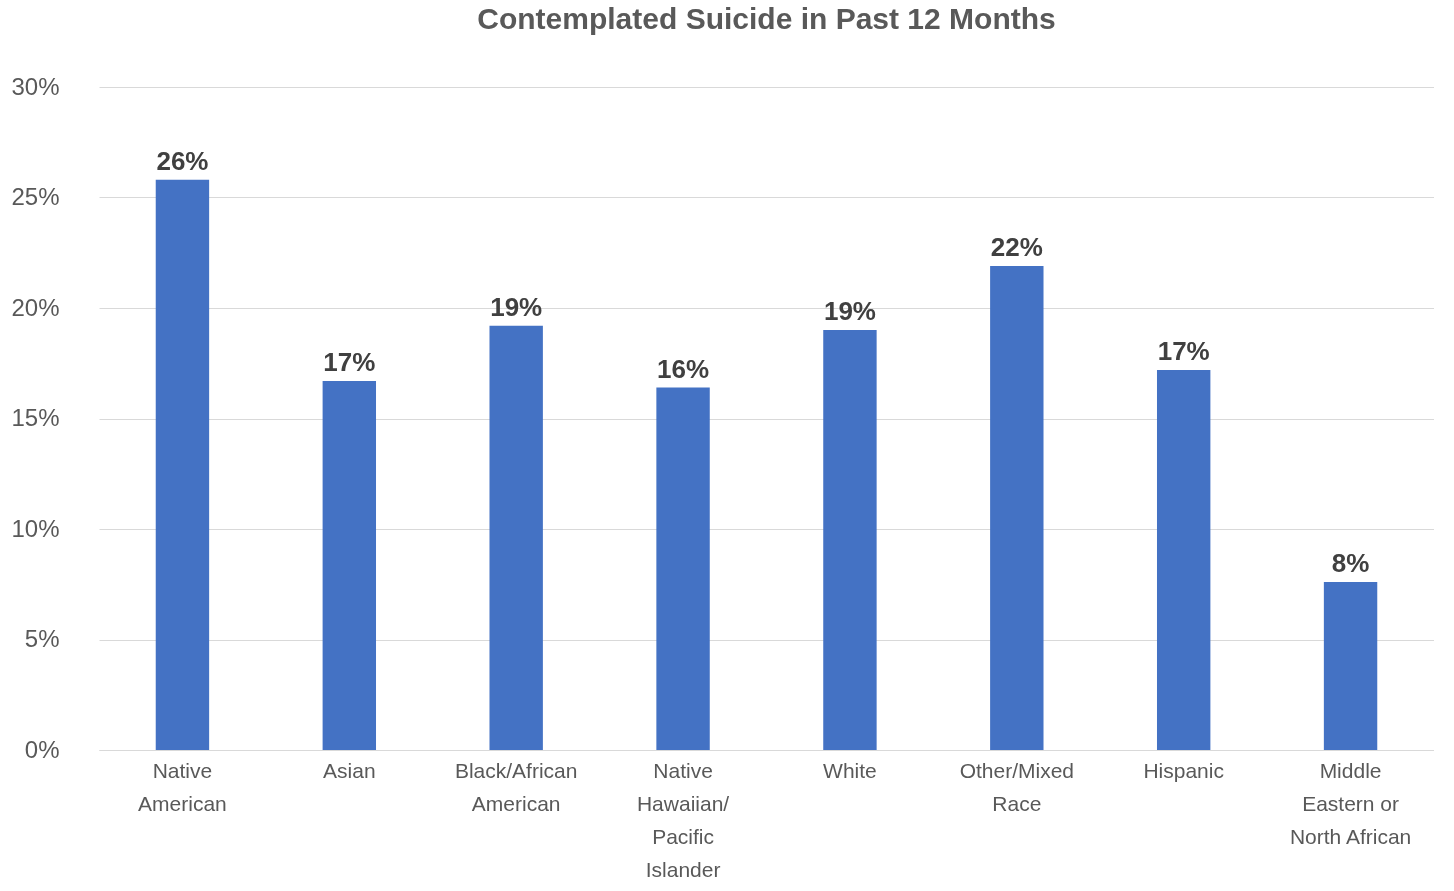  I want to click on chart-title: Contemplated Suicide in Past 12 Months, so click(766, 18).